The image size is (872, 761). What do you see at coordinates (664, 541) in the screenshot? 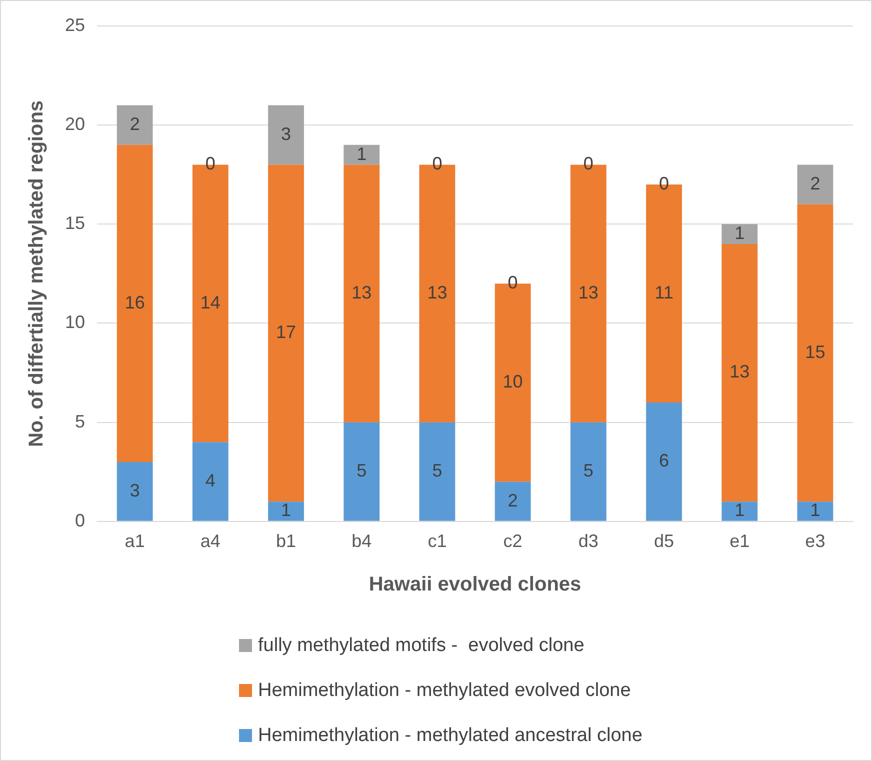
I see `x-tick-label: d5` at bounding box center [664, 541].